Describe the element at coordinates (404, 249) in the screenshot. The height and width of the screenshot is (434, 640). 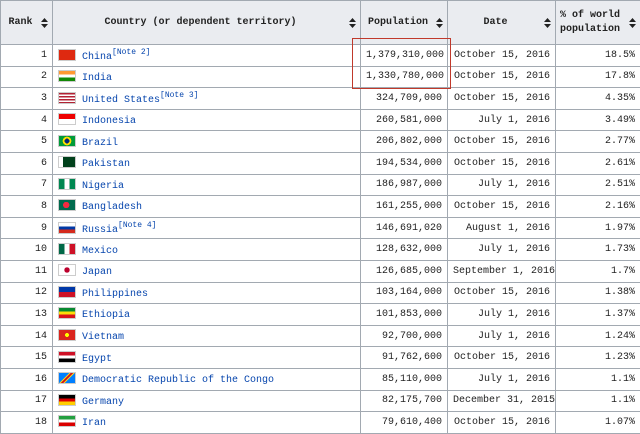
I see `population-cell: 128,632,000` at that location.